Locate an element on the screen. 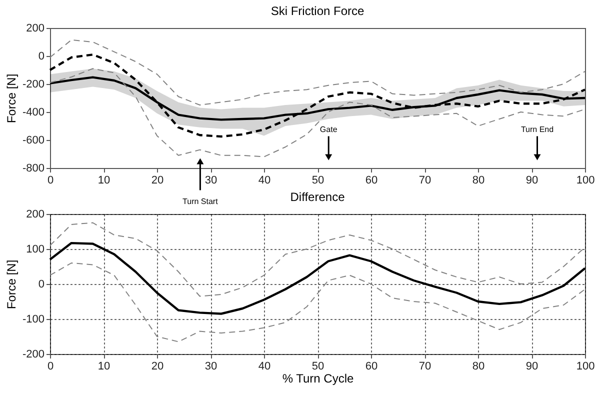 This screenshot has height=412, width=608. annotation: Turn End is located at coordinates (537, 129).